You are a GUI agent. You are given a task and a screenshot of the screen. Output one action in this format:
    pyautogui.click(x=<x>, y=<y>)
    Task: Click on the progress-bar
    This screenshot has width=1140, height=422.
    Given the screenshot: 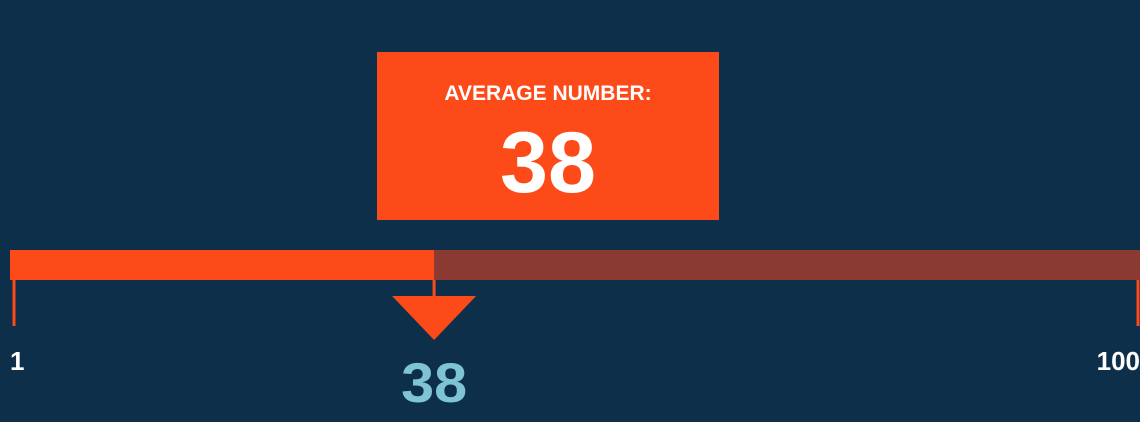 What is the action you would take?
    pyautogui.click(x=222, y=265)
    